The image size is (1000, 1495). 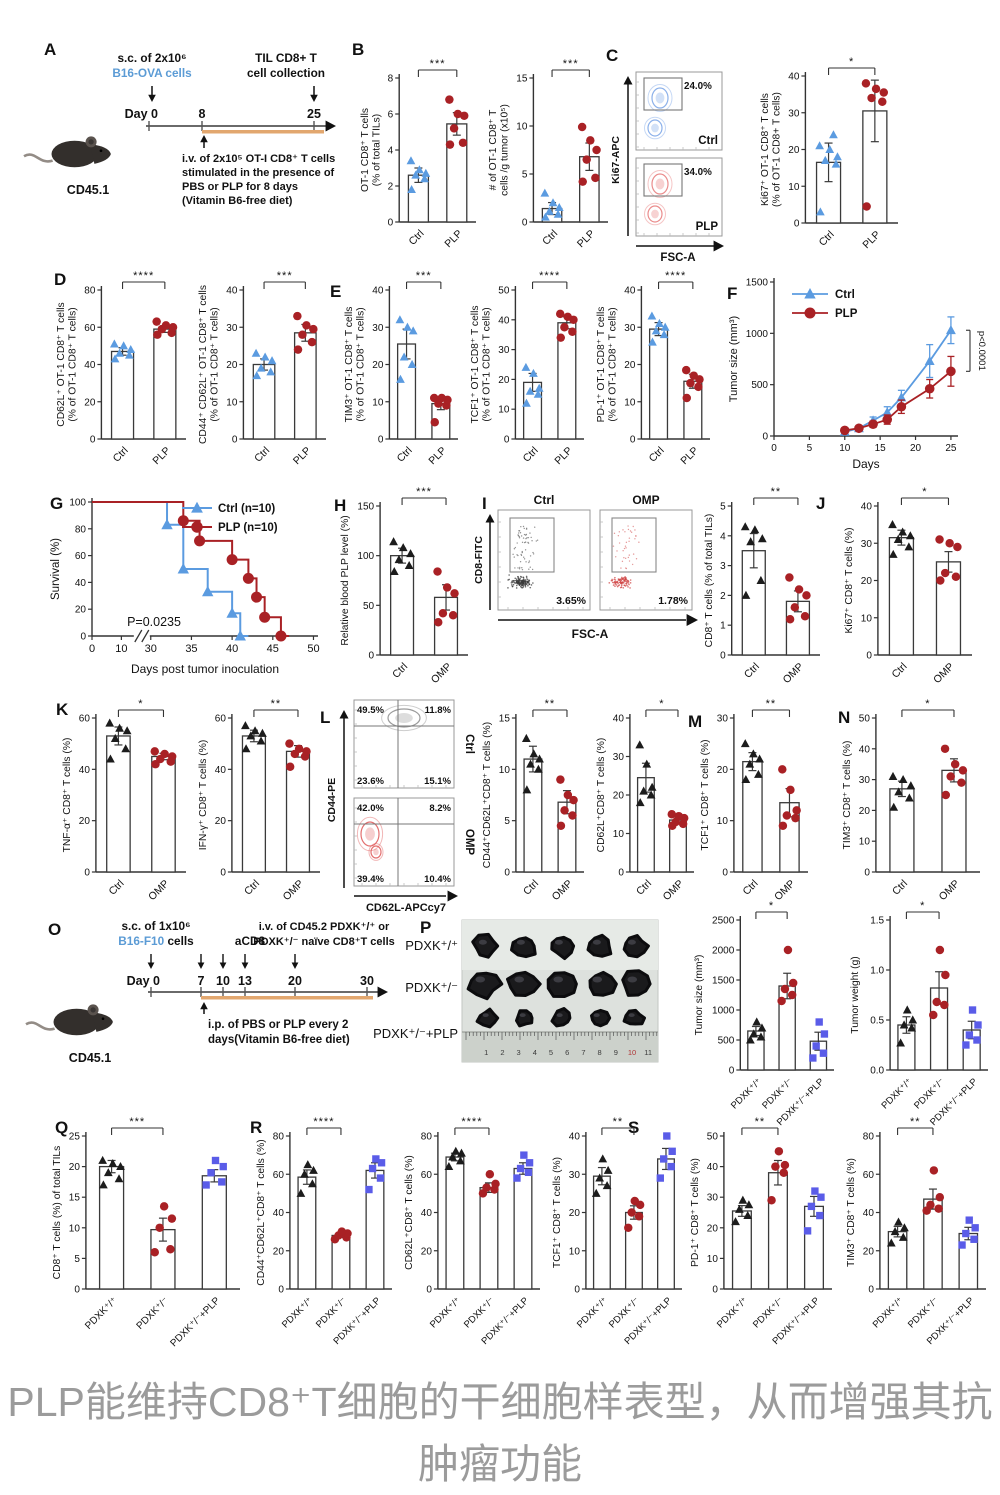 I want to click on svg-text: Survival (%), so click(x=56, y=569).